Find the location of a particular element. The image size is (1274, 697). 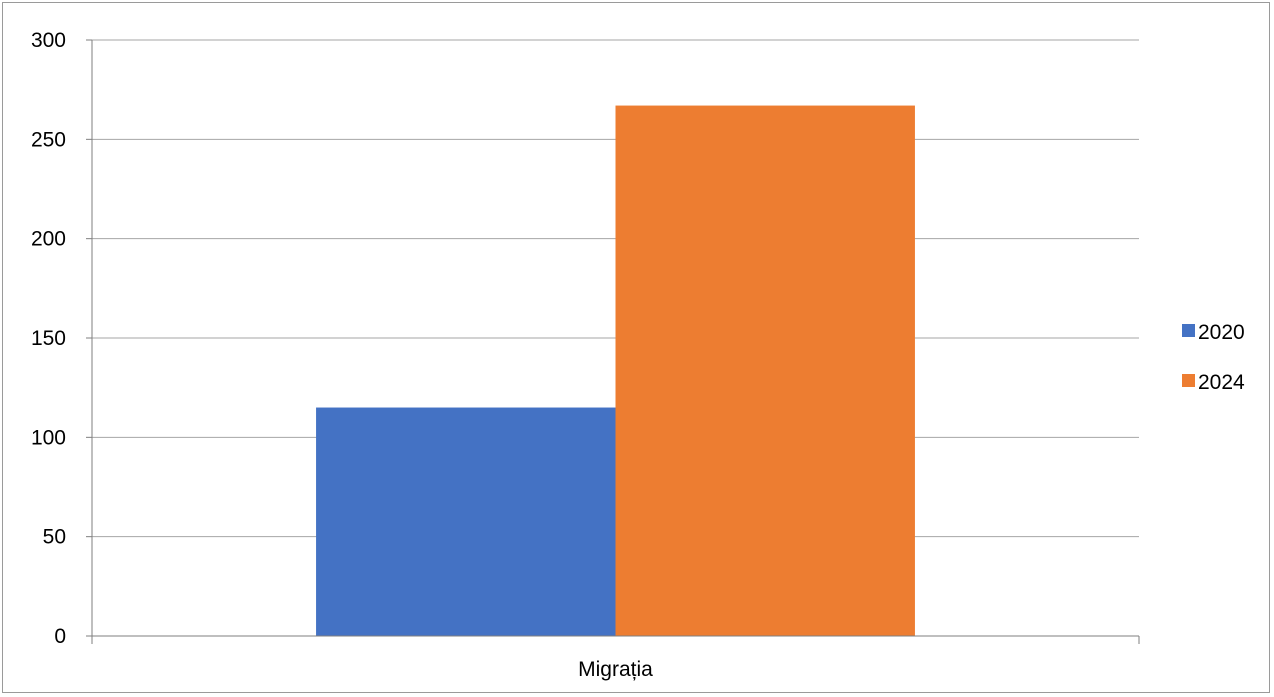

y-tick-label: 100 is located at coordinates (48, 437).